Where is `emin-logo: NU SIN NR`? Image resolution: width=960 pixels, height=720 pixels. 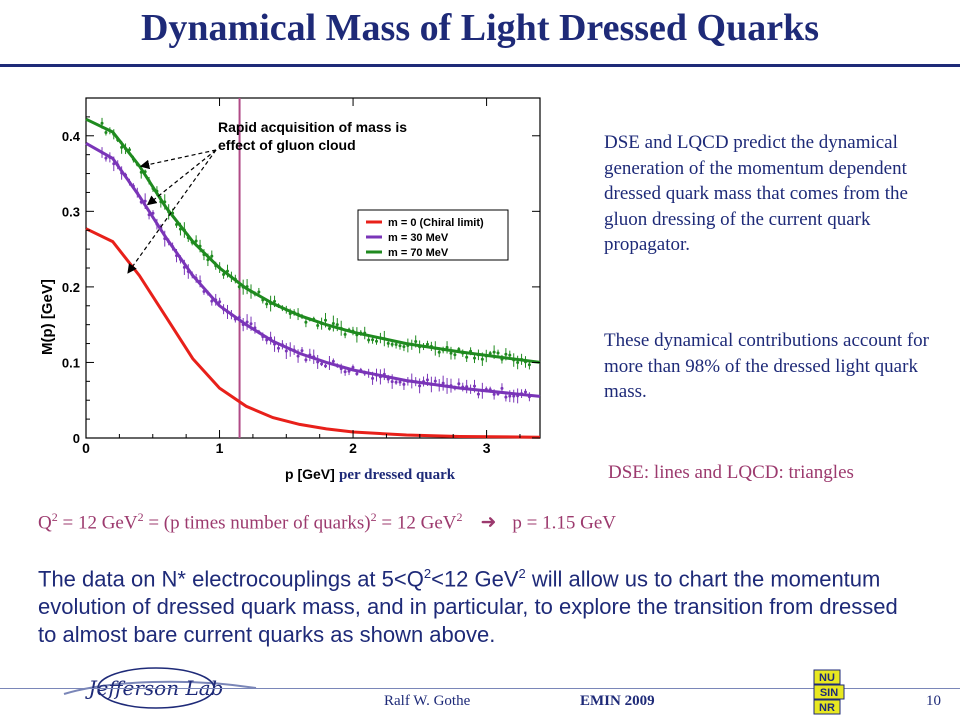
emin-logo: NU SIN NR is located at coordinates (829, 692).